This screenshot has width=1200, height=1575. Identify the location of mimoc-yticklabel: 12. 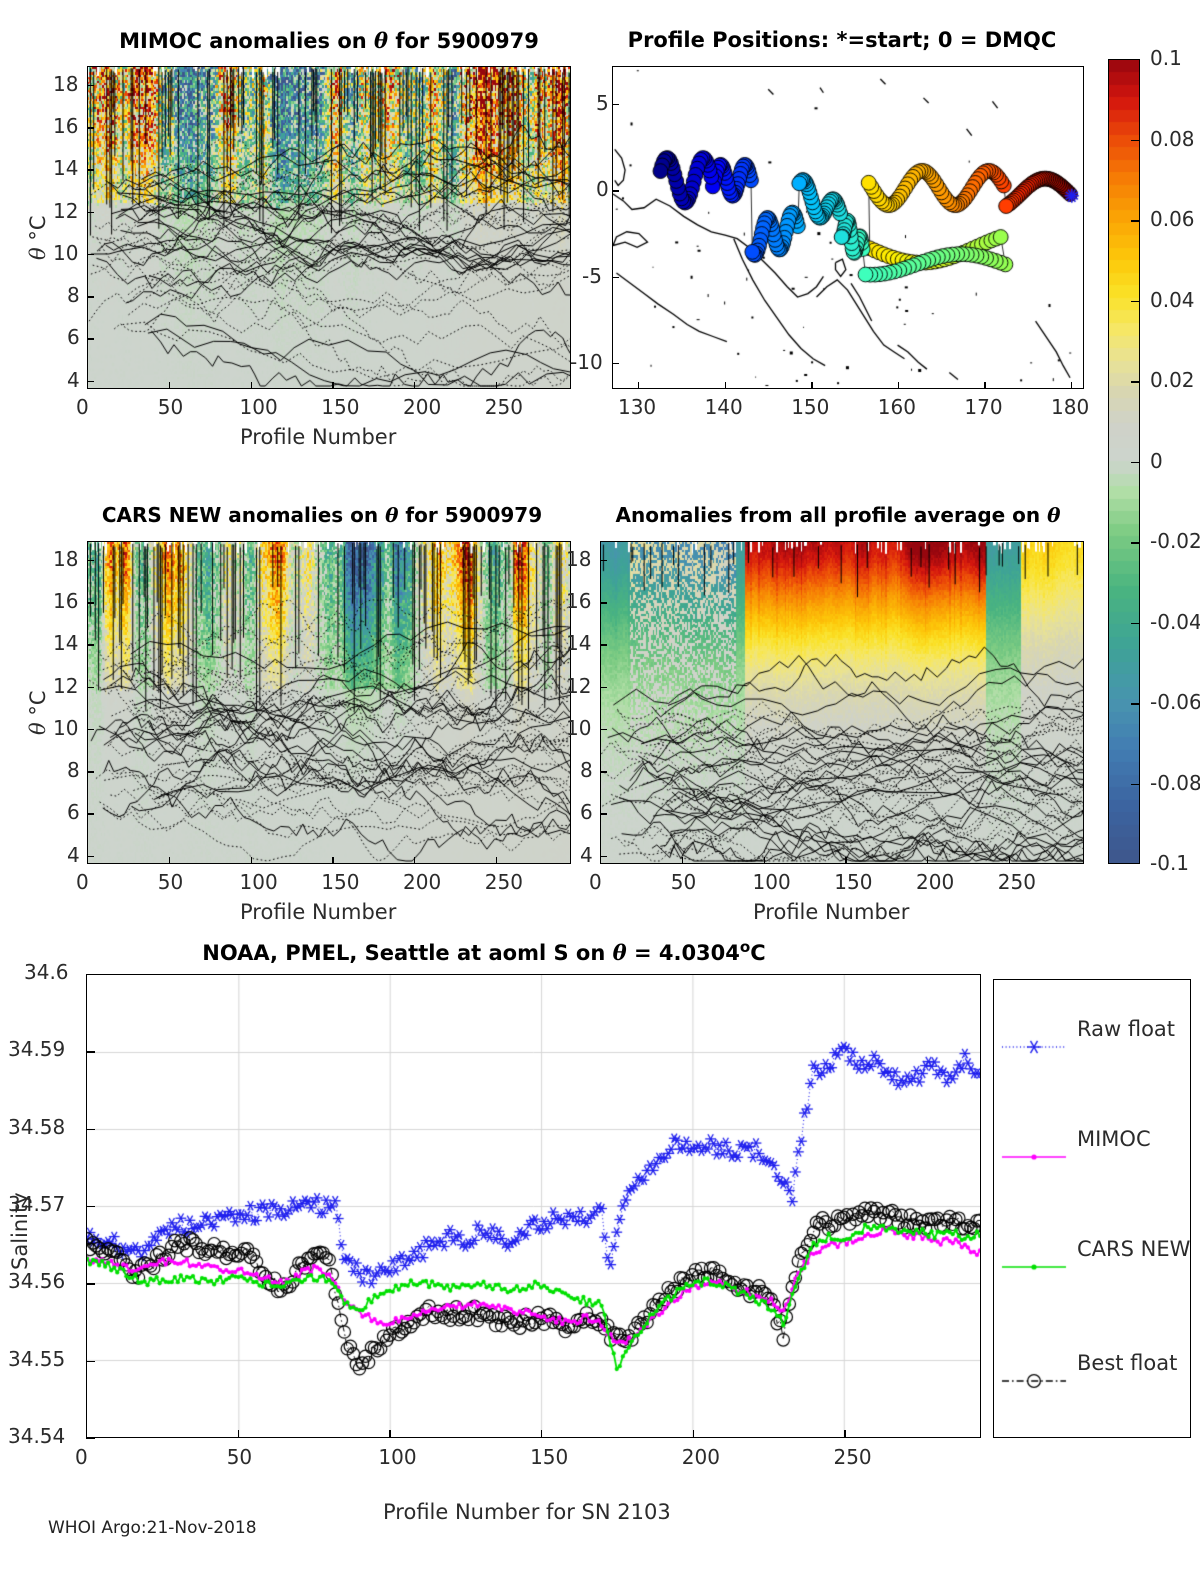
(66, 210).